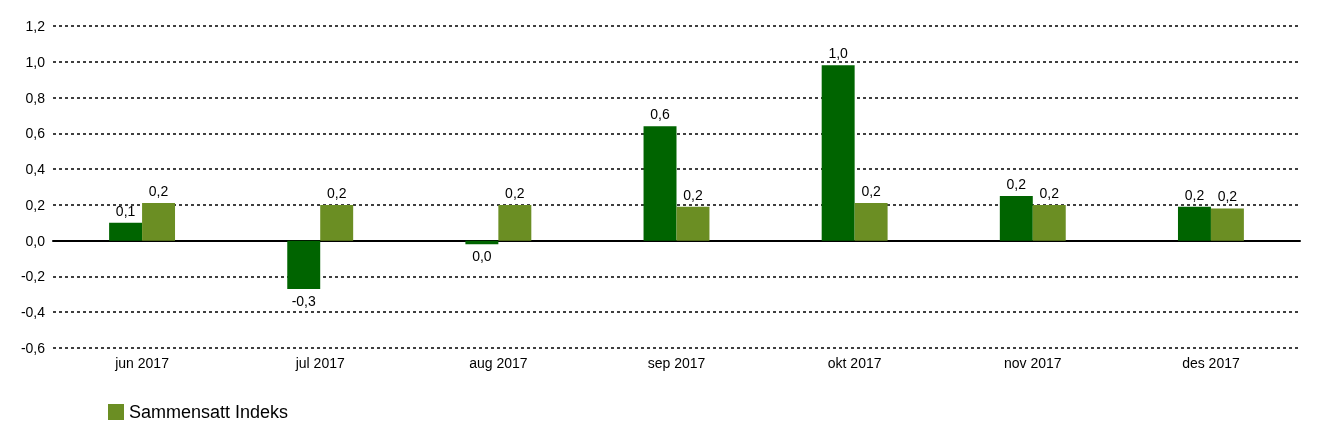 The width and height of the screenshot is (1317, 430). Describe the element at coordinates (482, 256) in the screenshot. I see `data-label: 0,0` at that location.